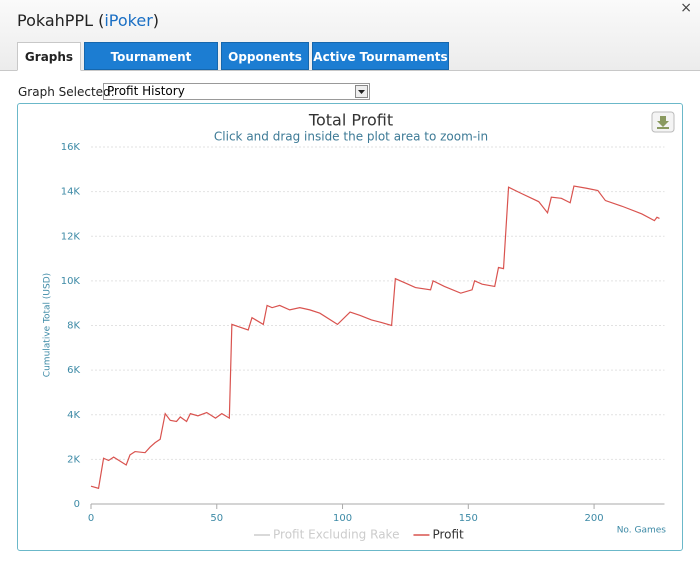 This screenshot has width=700, height=565. What do you see at coordinates (128, 20) in the screenshot?
I see `network-link: iPoker` at bounding box center [128, 20].